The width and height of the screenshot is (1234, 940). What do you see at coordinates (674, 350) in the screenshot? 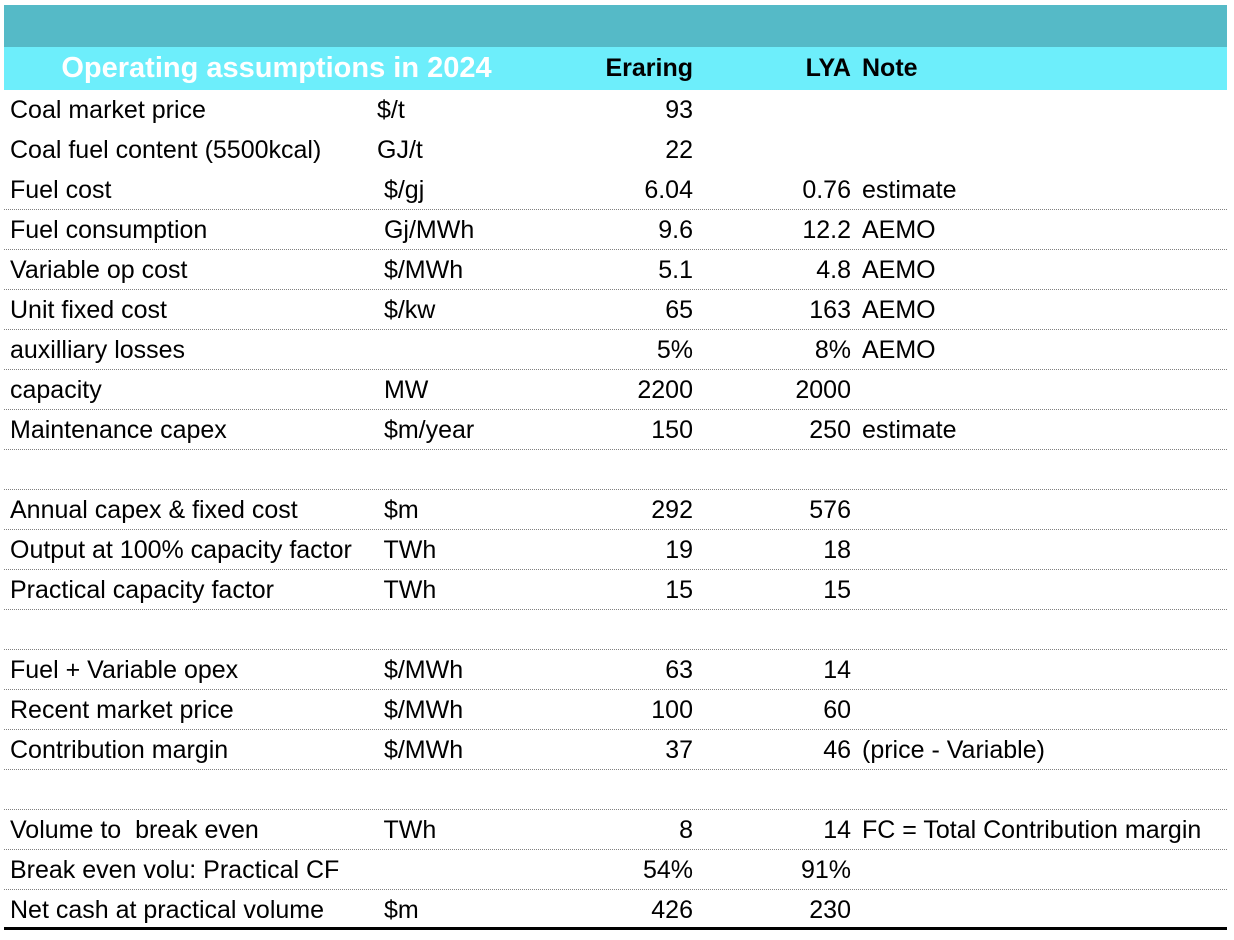
I see `cell-eraring: 5%` at bounding box center [674, 350].